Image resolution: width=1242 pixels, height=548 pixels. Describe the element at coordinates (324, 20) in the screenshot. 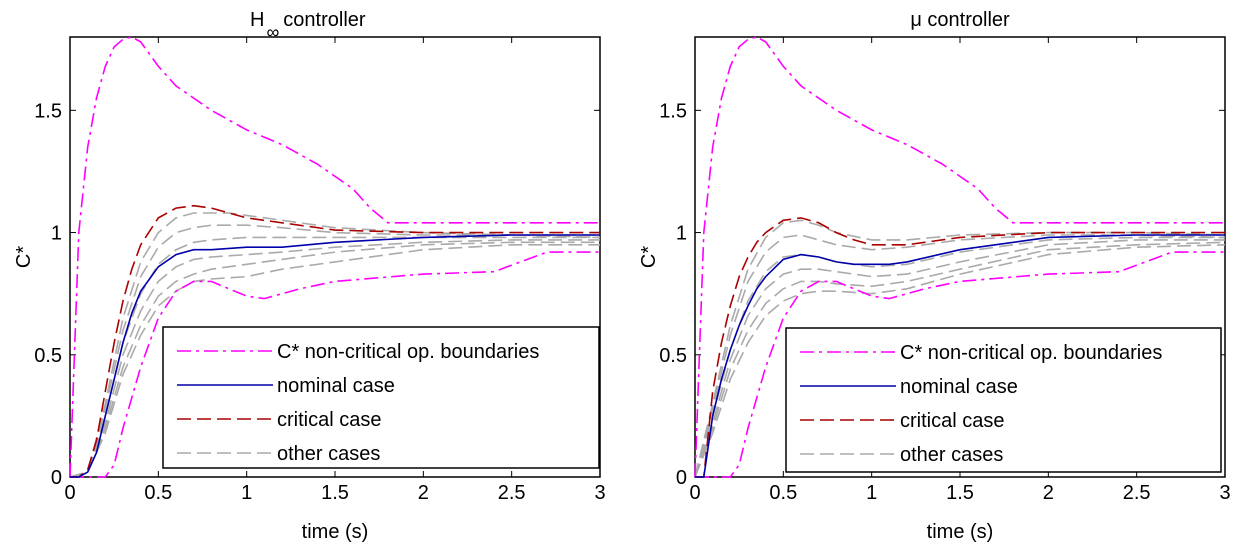

I see `title-rest: controller` at that location.